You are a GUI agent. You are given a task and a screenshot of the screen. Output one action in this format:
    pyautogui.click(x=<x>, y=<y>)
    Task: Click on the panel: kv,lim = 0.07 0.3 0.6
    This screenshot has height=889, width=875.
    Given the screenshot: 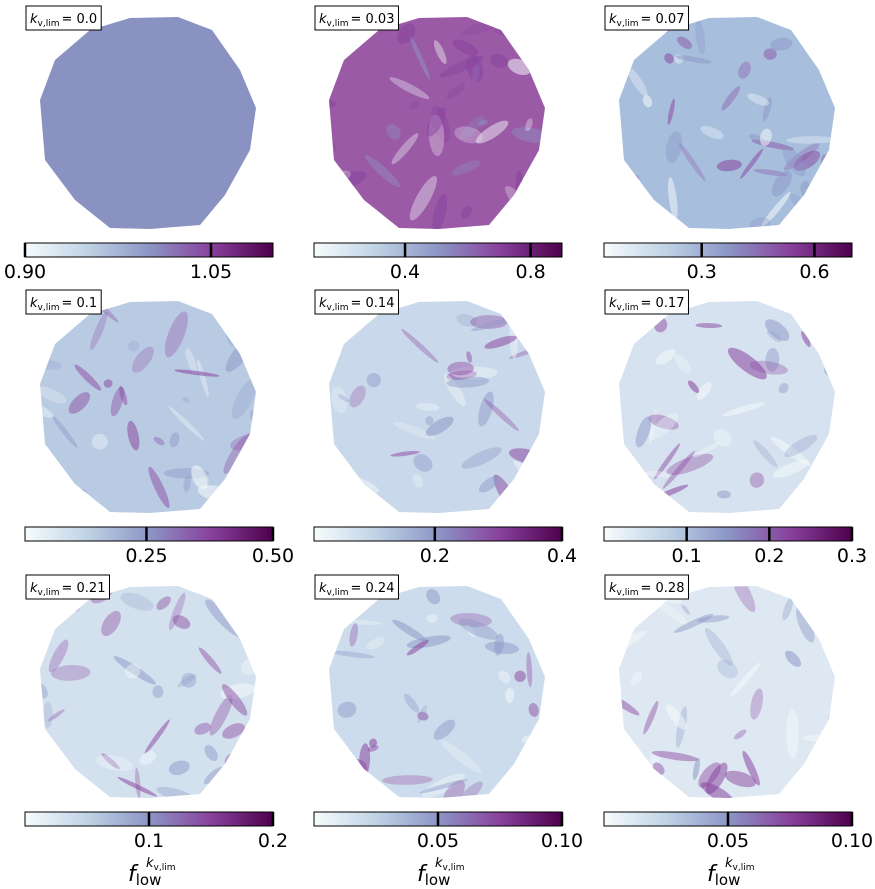 What is the action you would take?
    pyautogui.click(x=728, y=144)
    